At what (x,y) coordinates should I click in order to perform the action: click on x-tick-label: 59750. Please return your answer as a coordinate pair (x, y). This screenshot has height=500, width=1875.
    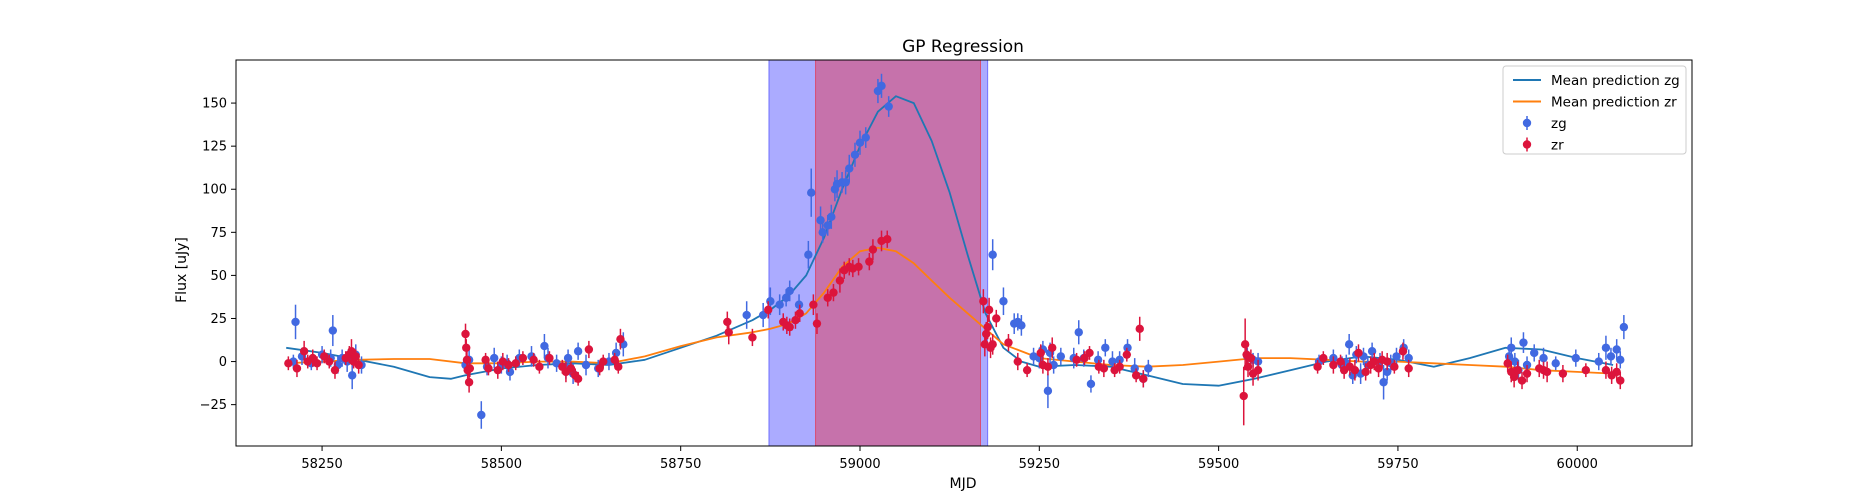
    Looking at the image, I should click on (1397, 464).